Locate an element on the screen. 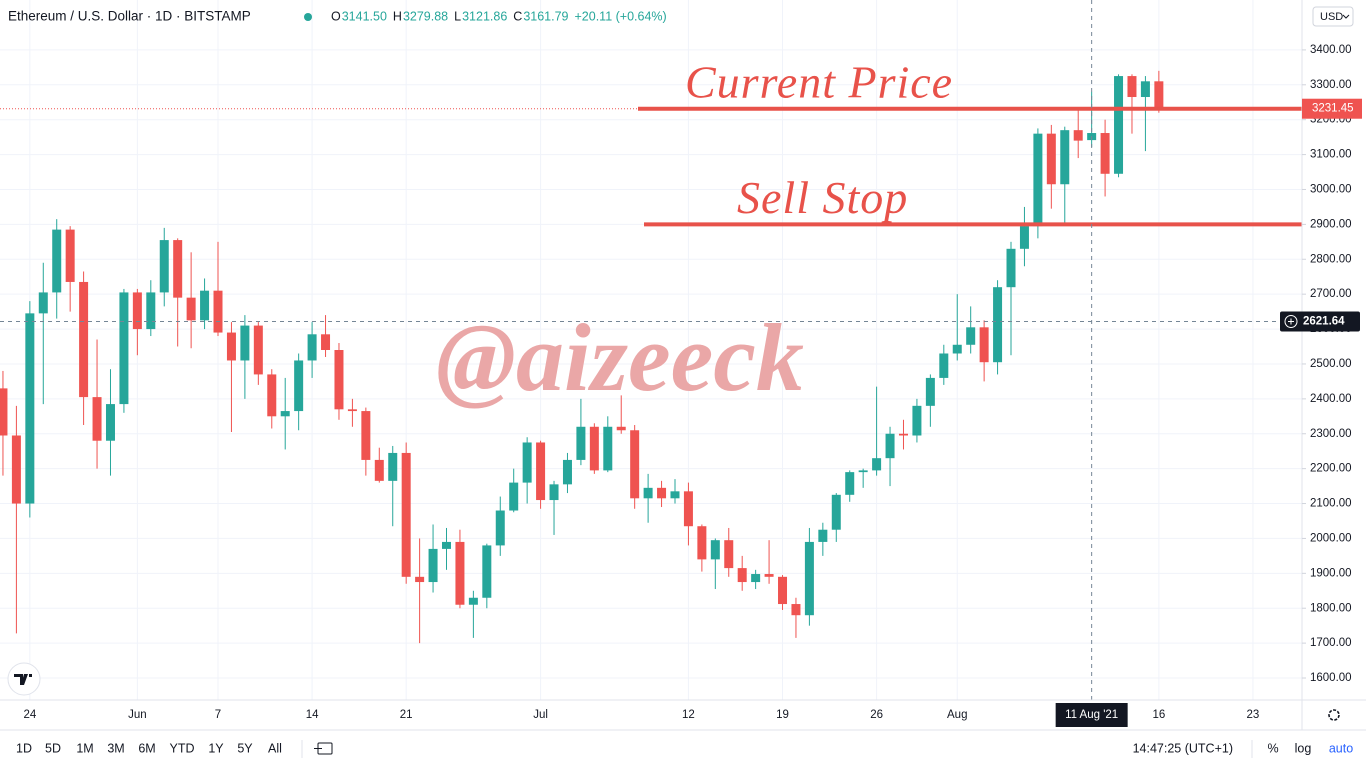  y-tick-label: 2000.00 is located at coordinates (1331, 538).